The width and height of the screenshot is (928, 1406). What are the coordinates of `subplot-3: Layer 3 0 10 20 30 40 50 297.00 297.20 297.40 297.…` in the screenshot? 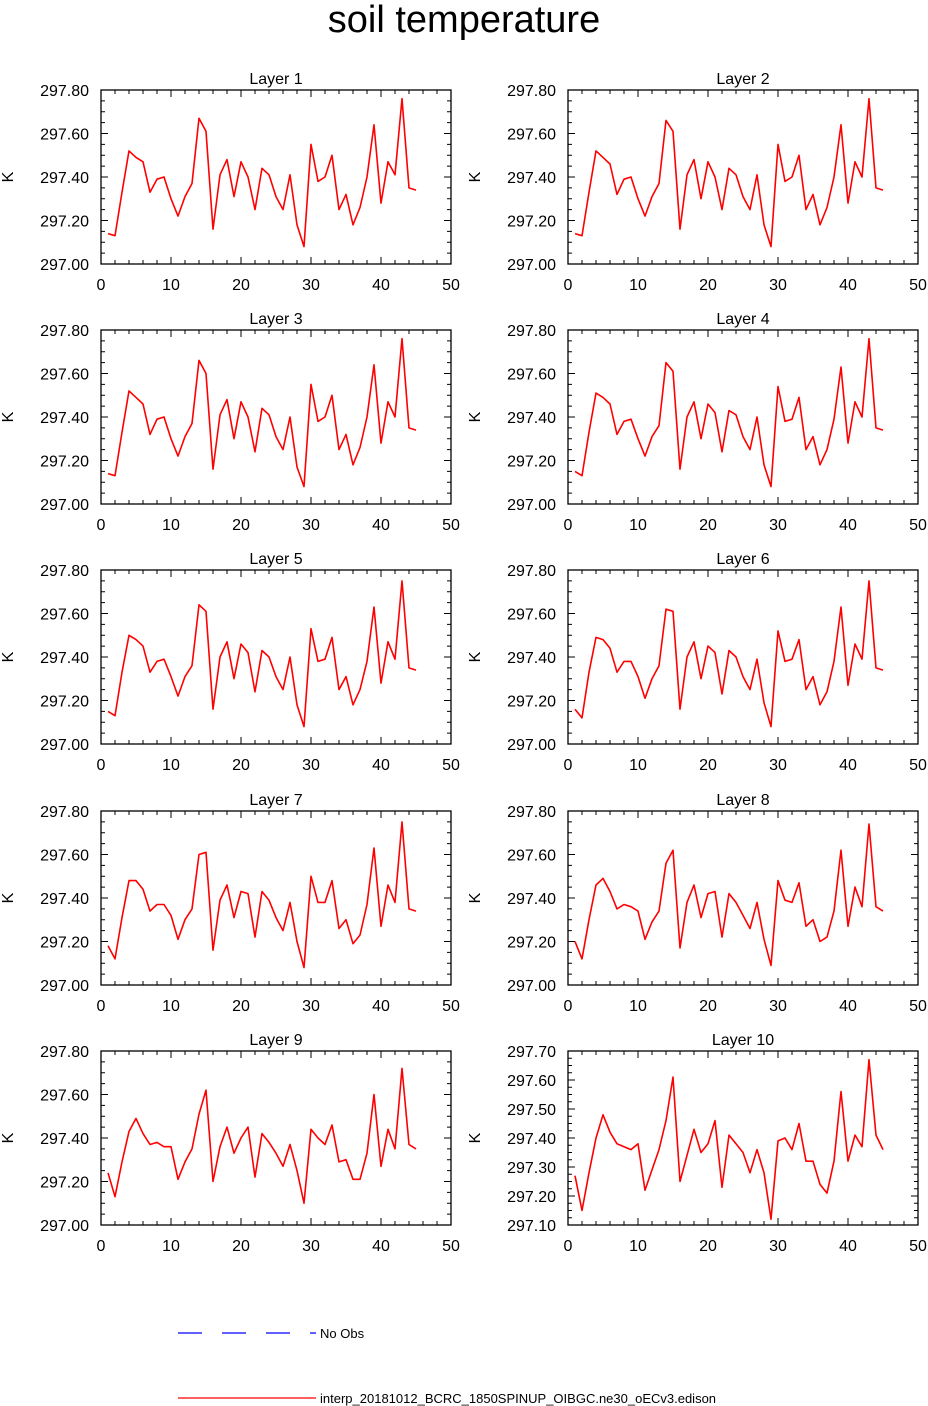 It's located at (230, 422).